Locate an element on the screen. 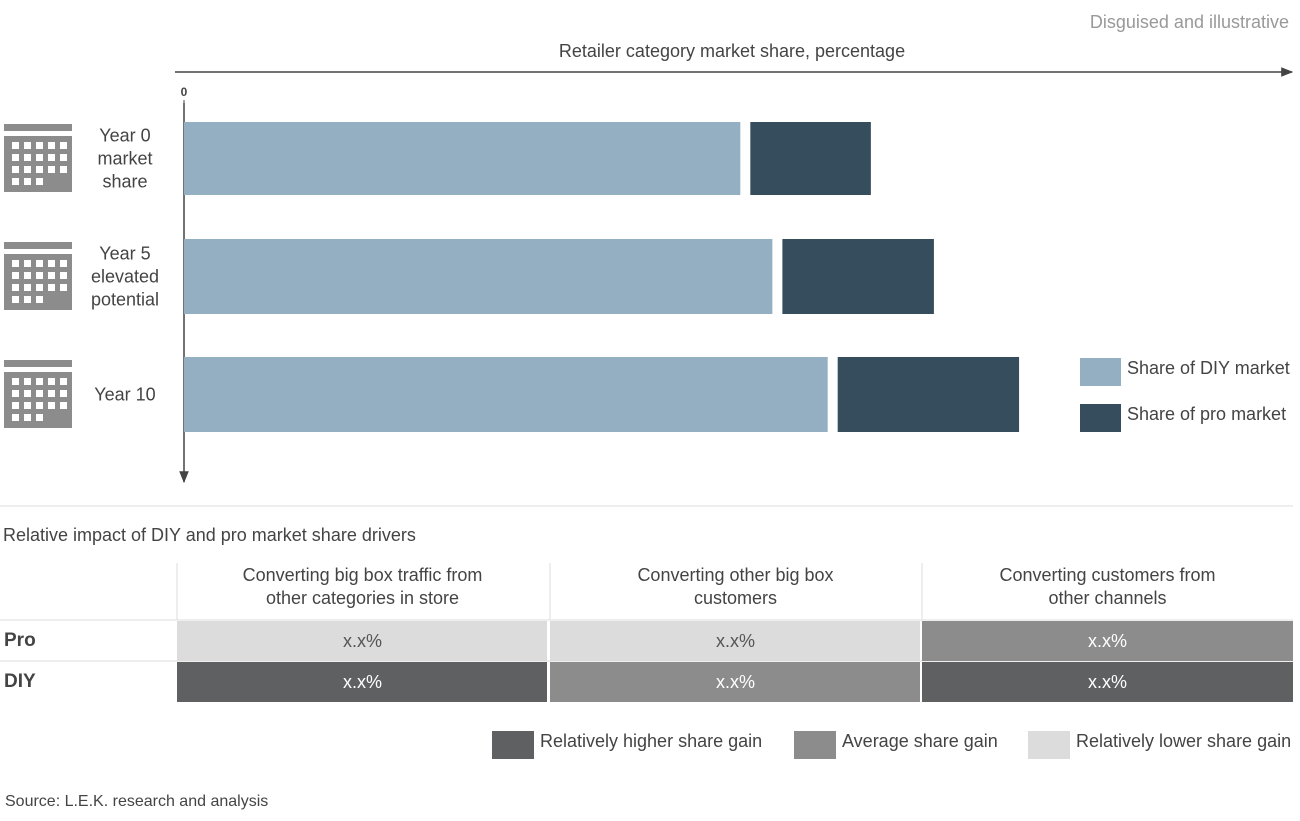 Image resolution: width=1300 pixels, height=821 pixels. category-label: Year 0 market share is located at coordinates (125, 158).